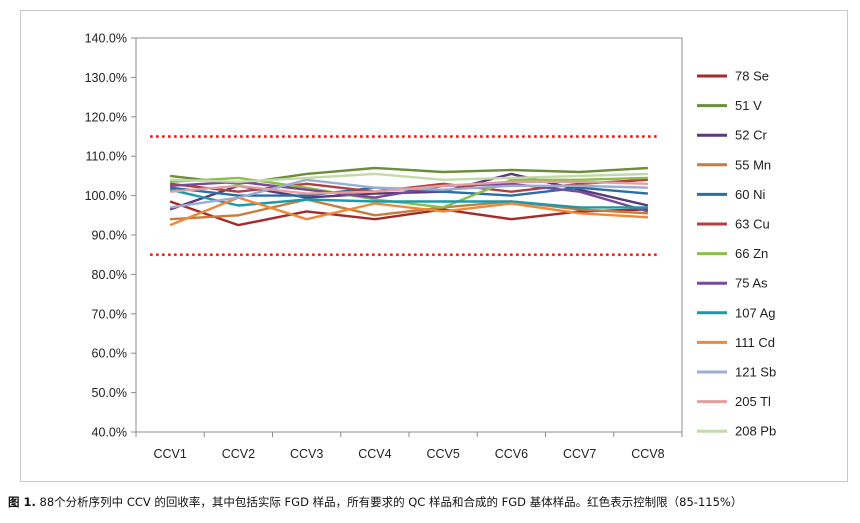 The image size is (860, 523). What do you see at coordinates (238, 454) in the screenshot?
I see `x-tick-label: CCV2` at bounding box center [238, 454].